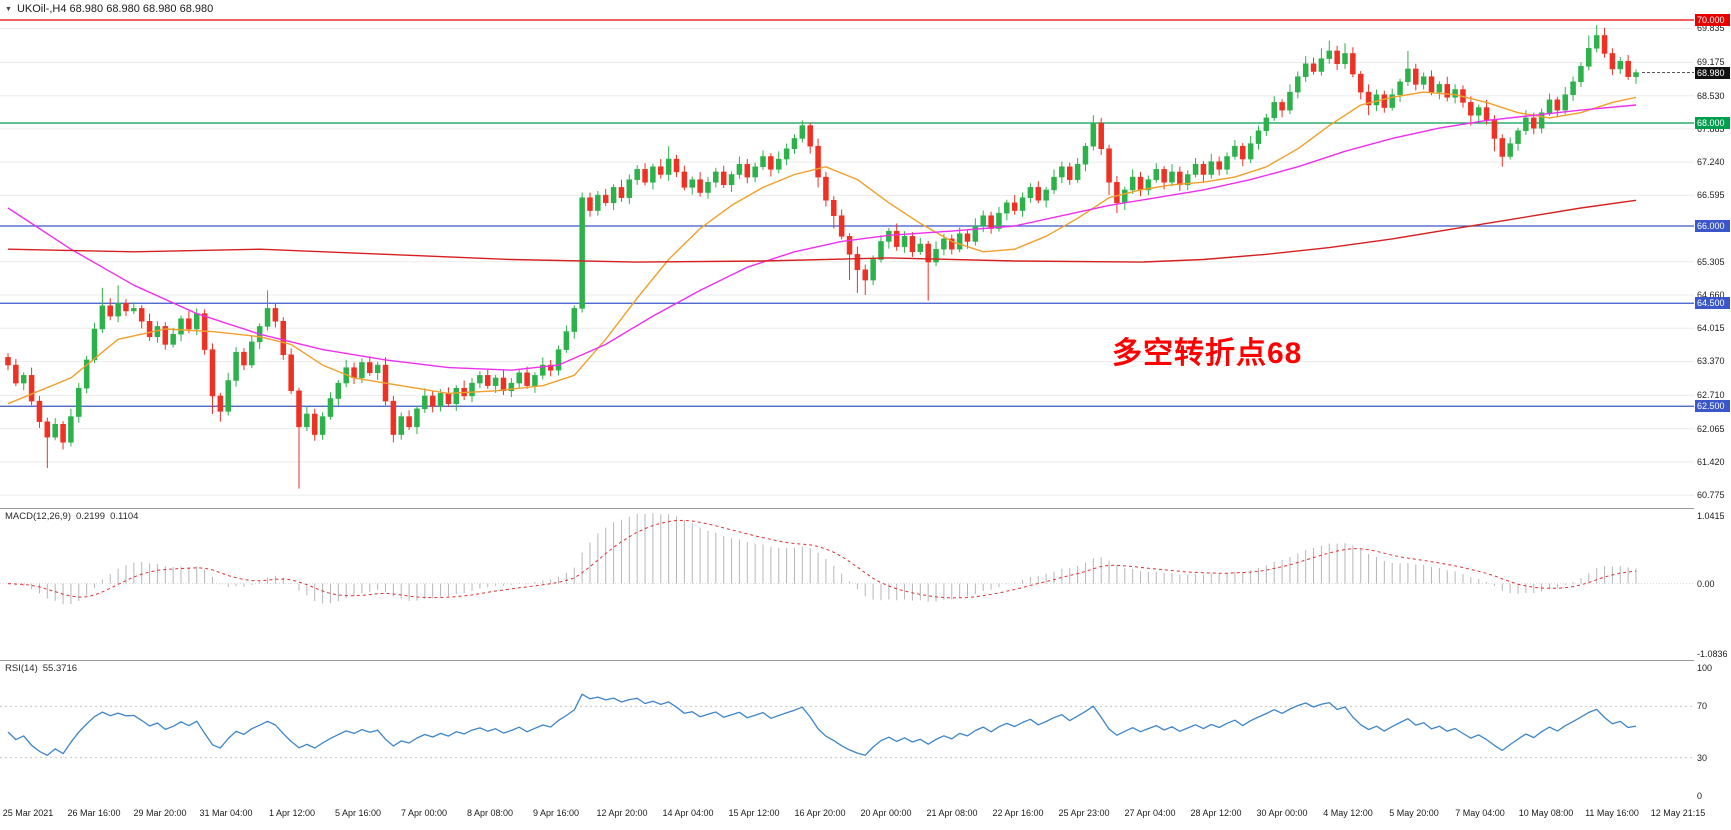 Image resolution: width=1731 pixels, height=830 pixels. What do you see at coordinates (1711, 461) in the screenshot?
I see `price-tick-label: 61.420` at bounding box center [1711, 461].